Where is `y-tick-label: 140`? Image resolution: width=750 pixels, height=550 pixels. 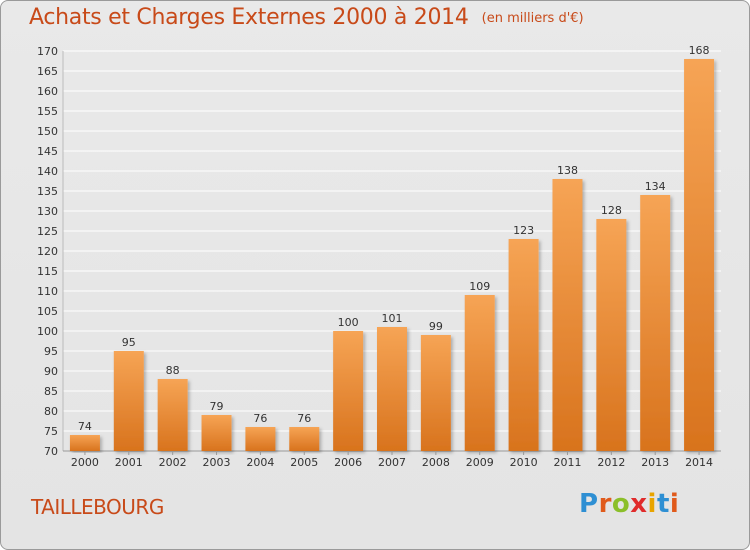 y-tick-label: 140 is located at coordinates (47, 171).